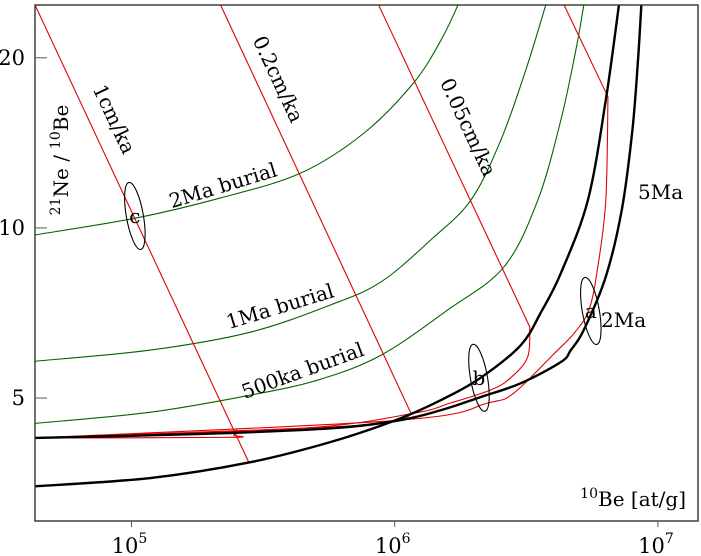 Image resolution: width=701 pixels, height=556 pixels. What do you see at coordinates (283, 382) in the screenshot?
I see `curve-0-05cm-ka-trajectory` at bounding box center [283, 382].